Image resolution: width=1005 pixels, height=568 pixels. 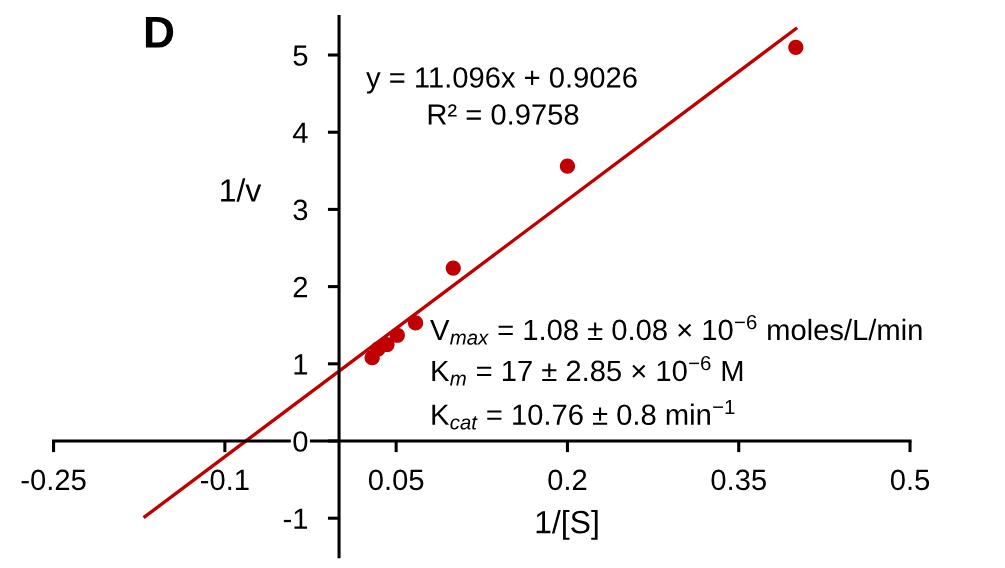 I want to click on y-tick-label: 5, so click(x=300, y=55).